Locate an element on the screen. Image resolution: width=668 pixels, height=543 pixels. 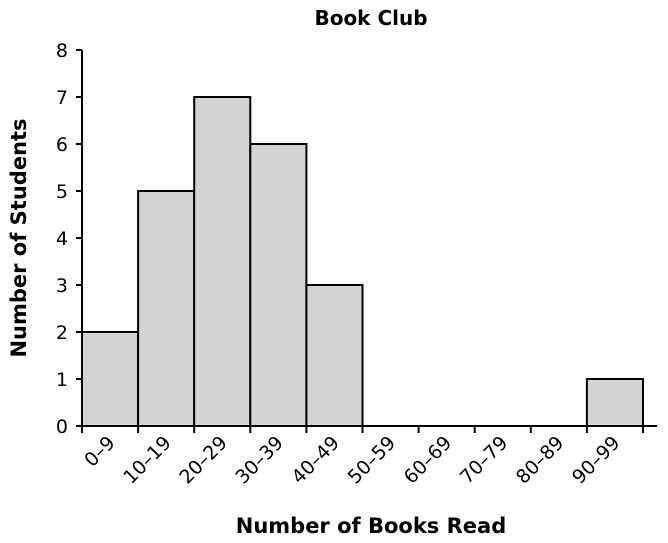
y-tick-label: 4 is located at coordinates (62, 239).